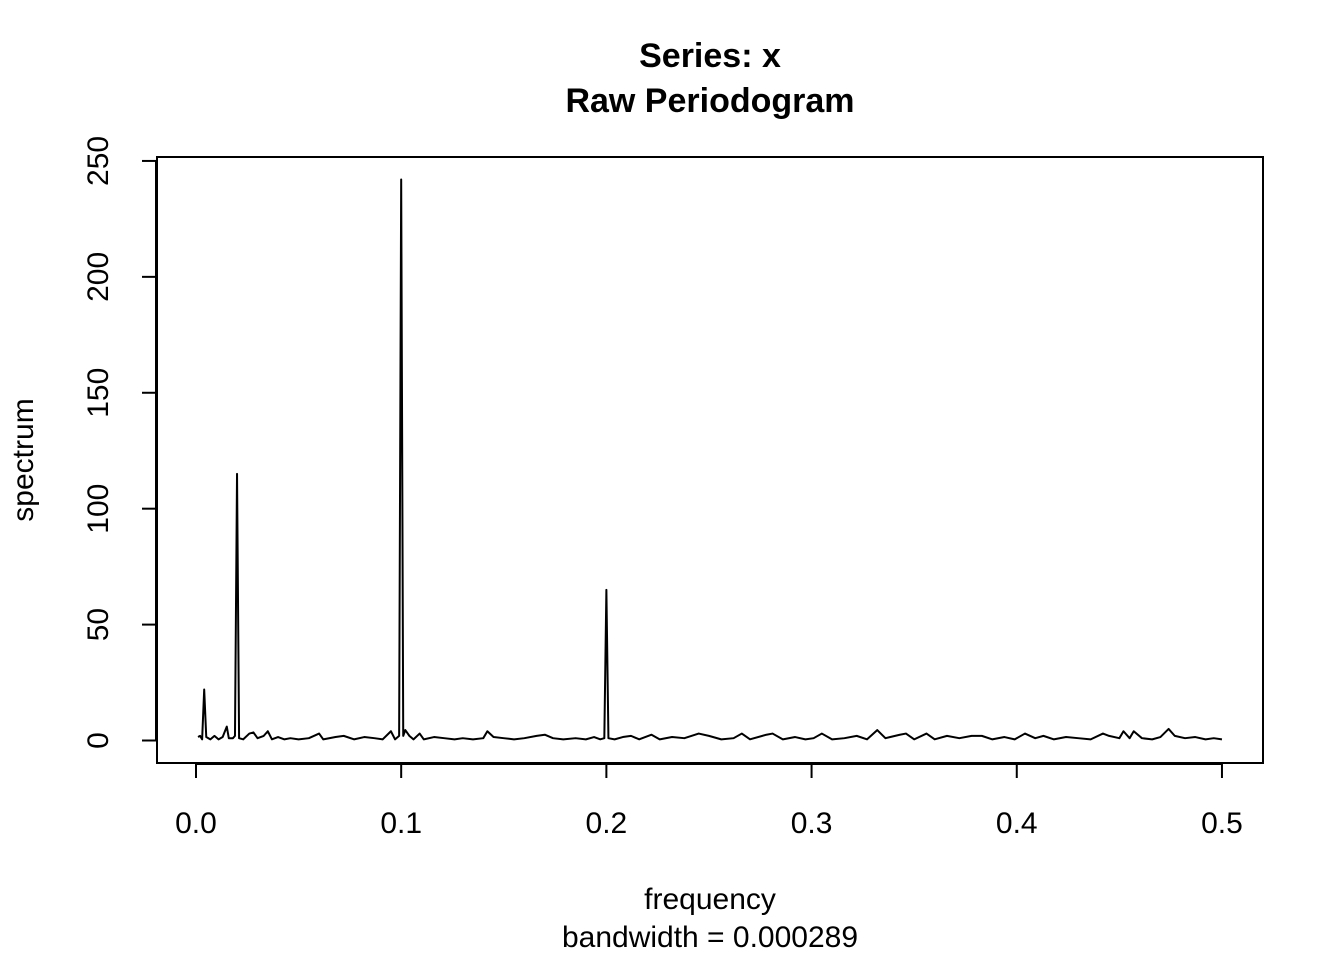 The height and width of the screenshot is (960, 1344). I want to click on x-tick-label: 0.4, so click(1017, 823).